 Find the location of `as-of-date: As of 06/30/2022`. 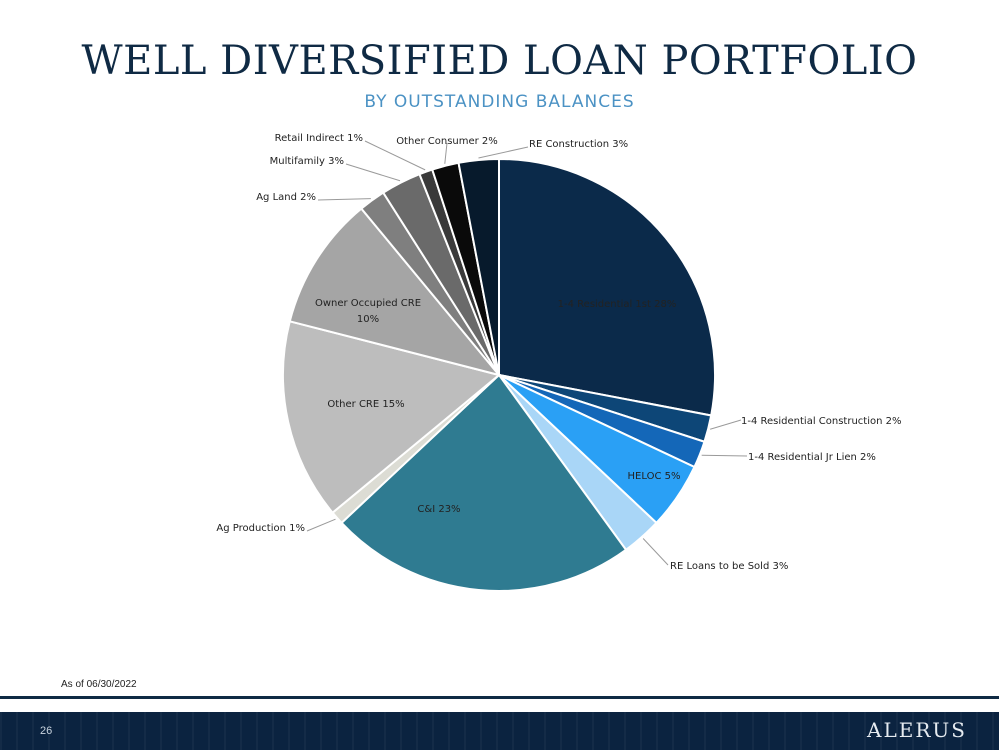

as-of-date: As of 06/30/2022 is located at coordinates (99, 684).